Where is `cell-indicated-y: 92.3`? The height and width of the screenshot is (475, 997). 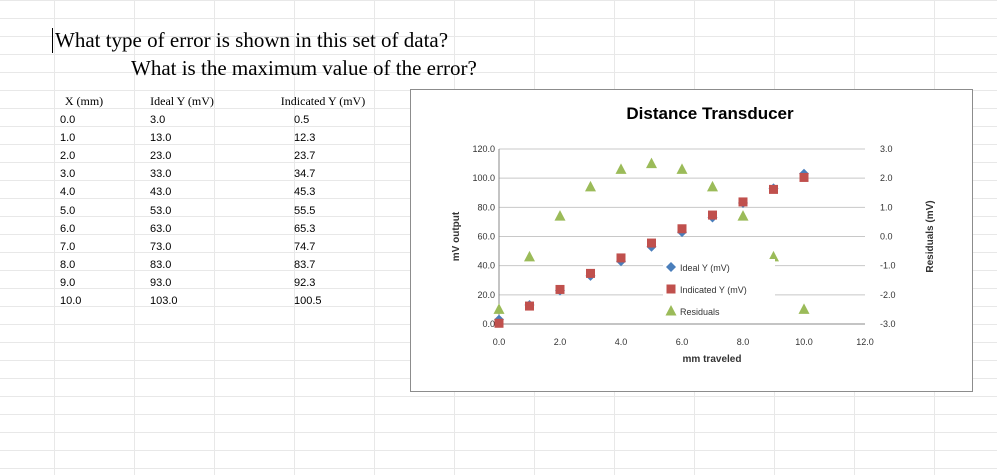
cell-indicated-y: 92.3 is located at coordinates (305, 282).